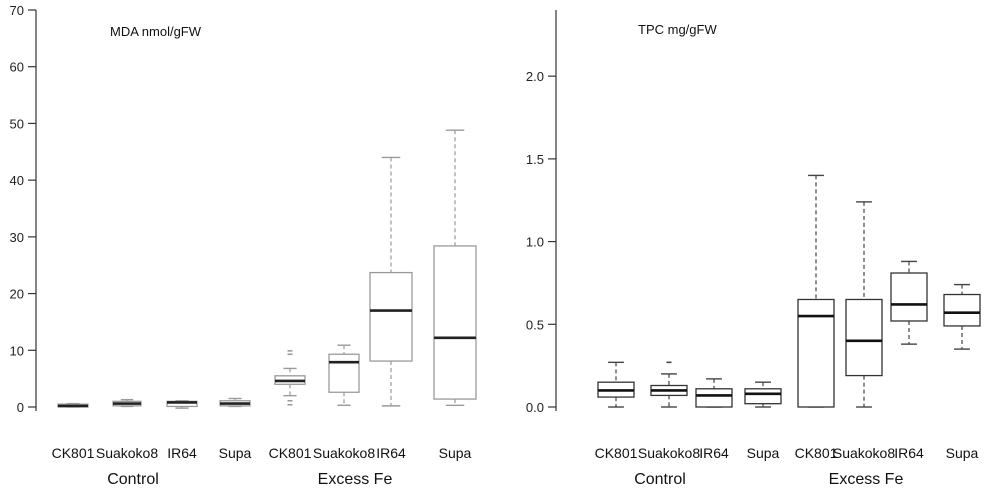  Describe the element at coordinates (535, 407) in the screenshot. I see `y-tick-label: 0.0` at that location.